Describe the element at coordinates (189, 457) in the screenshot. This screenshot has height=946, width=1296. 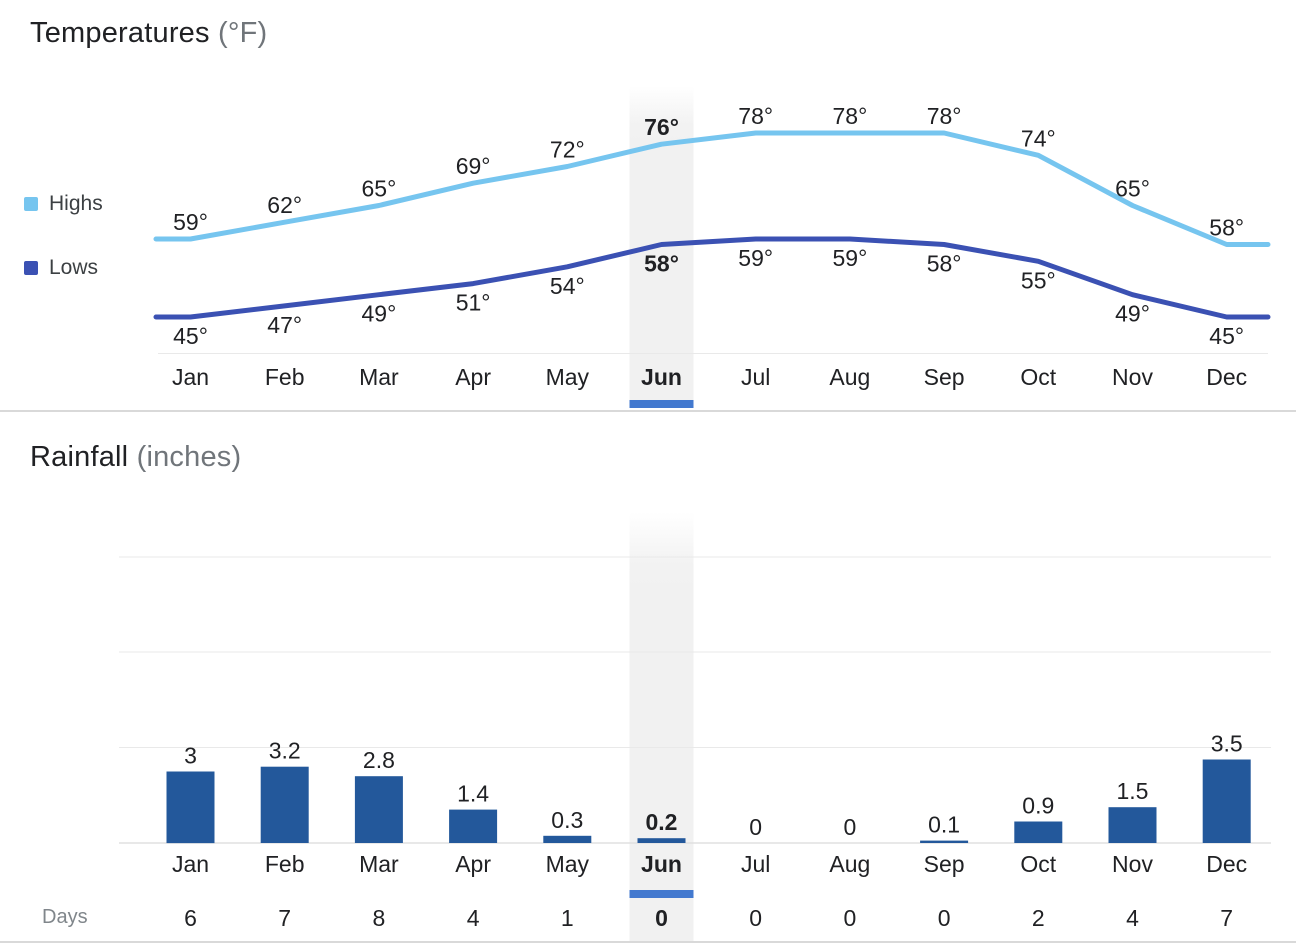
I see `rainfall-unit: (inches)` at that location.